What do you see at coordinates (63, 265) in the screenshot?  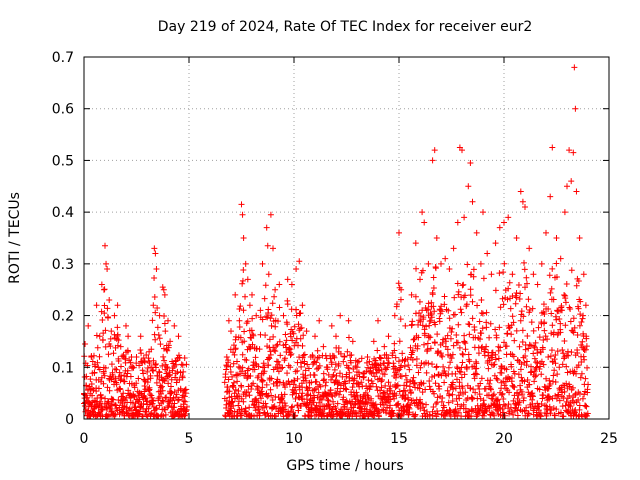 I see `y-tick-label: 0.3` at bounding box center [63, 265].